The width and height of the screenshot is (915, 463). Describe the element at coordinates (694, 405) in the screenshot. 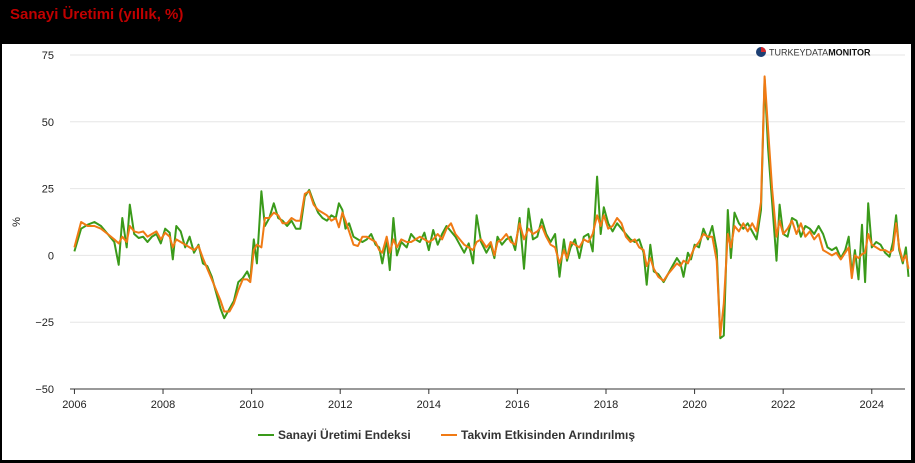

I see `x-tick-label: 2020` at that location.